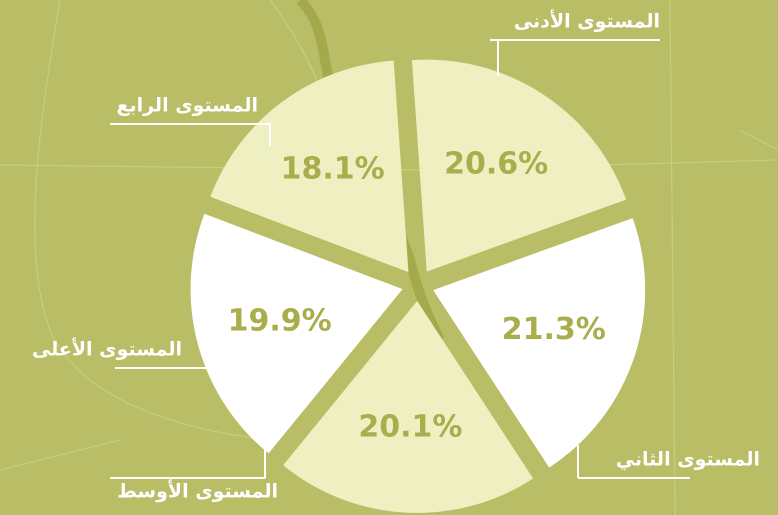  Describe the element at coordinates (333, 169) in the screenshot. I see `value-label: 18.1%` at that location.